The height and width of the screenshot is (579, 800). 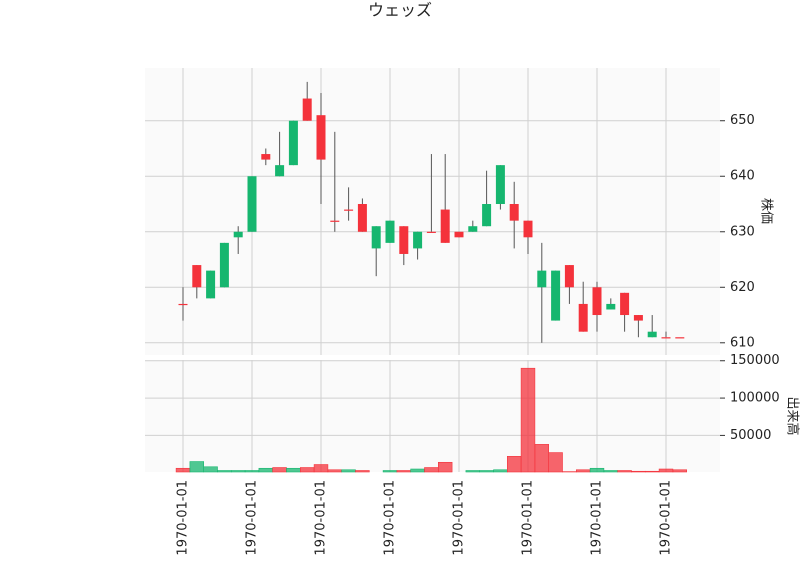 I want to click on y-tick-label: 610, so click(x=742, y=342).